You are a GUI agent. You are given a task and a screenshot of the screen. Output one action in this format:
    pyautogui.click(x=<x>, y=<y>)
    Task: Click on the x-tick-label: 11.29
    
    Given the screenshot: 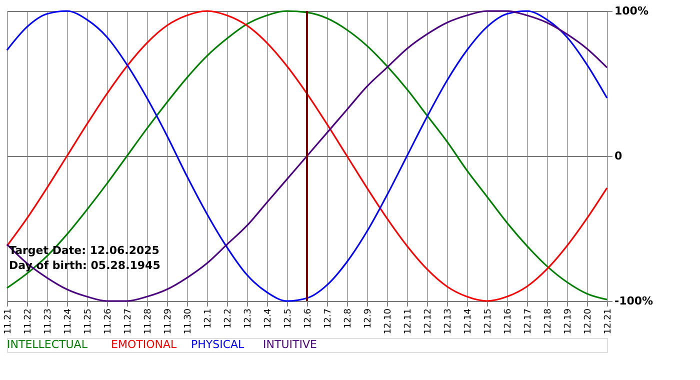 What is the action you would take?
    pyautogui.click(x=169, y=321)
    